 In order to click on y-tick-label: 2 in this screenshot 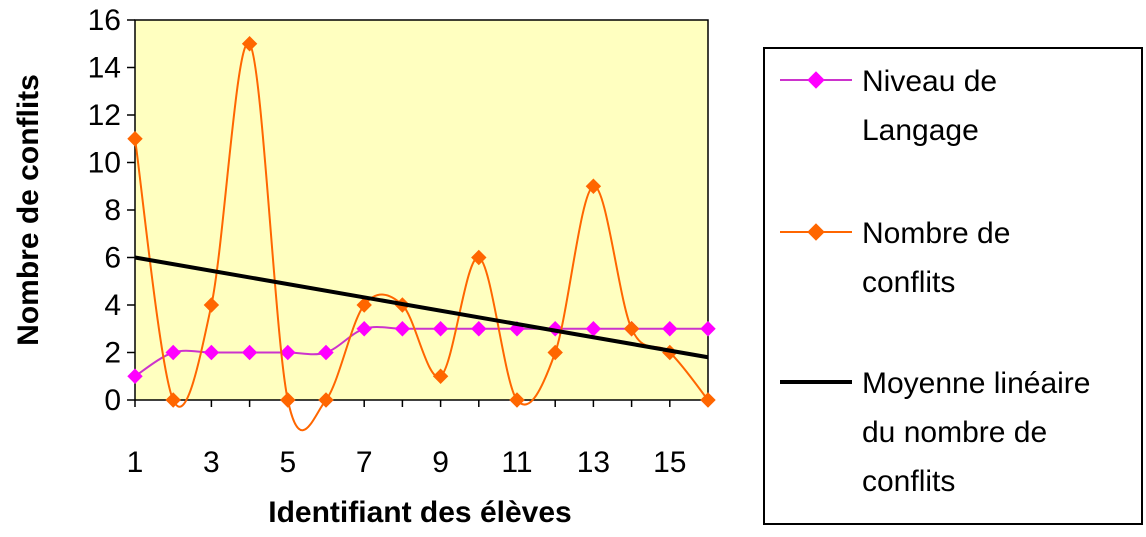, I will do `click(112, 353)`.